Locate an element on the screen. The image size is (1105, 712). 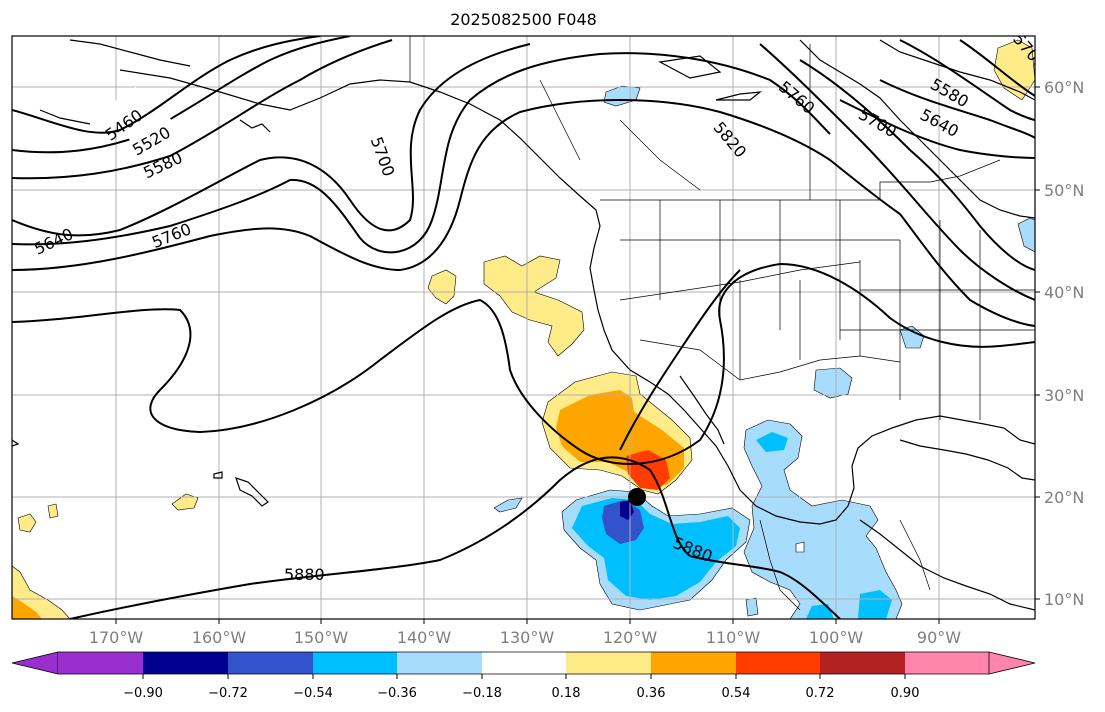
lon-label-140w: 140°W is located at coordinates (424, 637).